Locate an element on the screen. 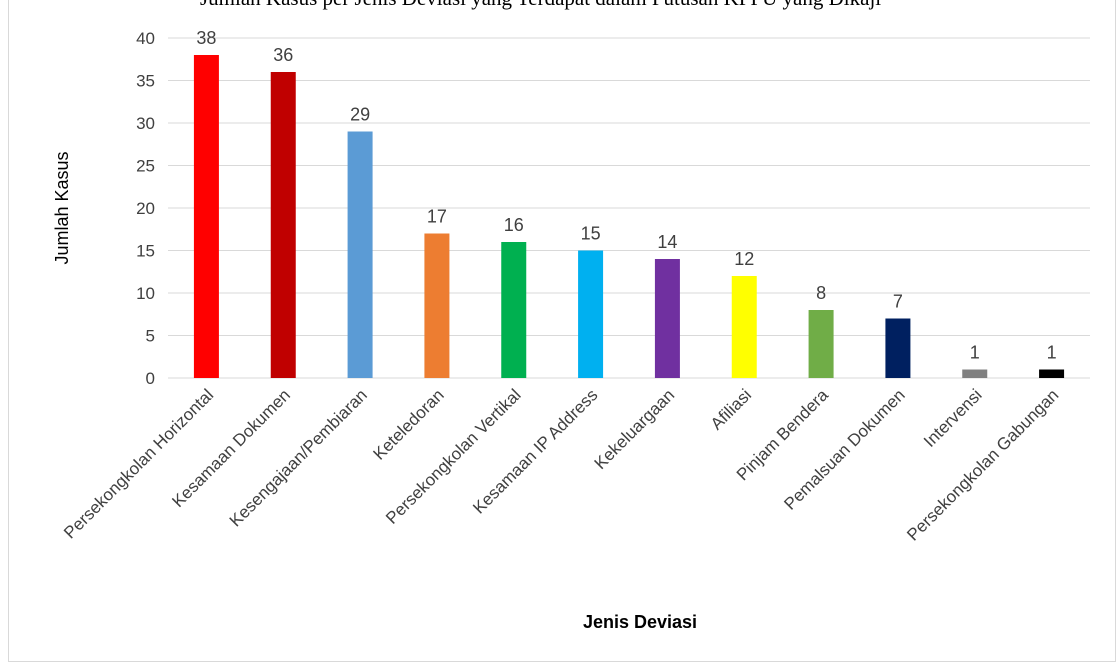  data-label: 12 is located at coordinates (744, 259).